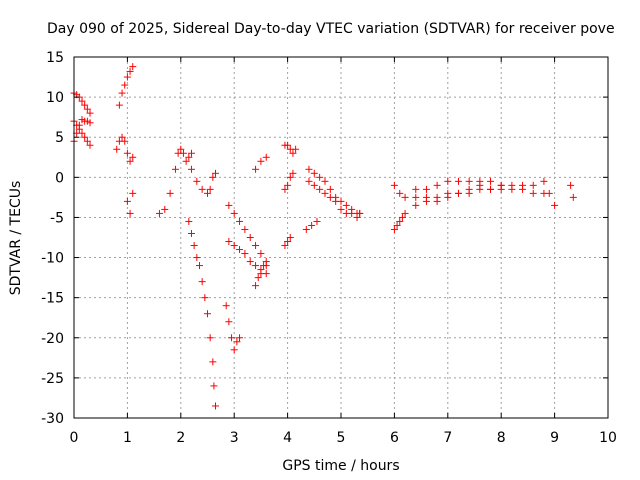  Describe the element at coordinates (447, 438) in the screenshot. I see `x-tick-label: 7` at that location.